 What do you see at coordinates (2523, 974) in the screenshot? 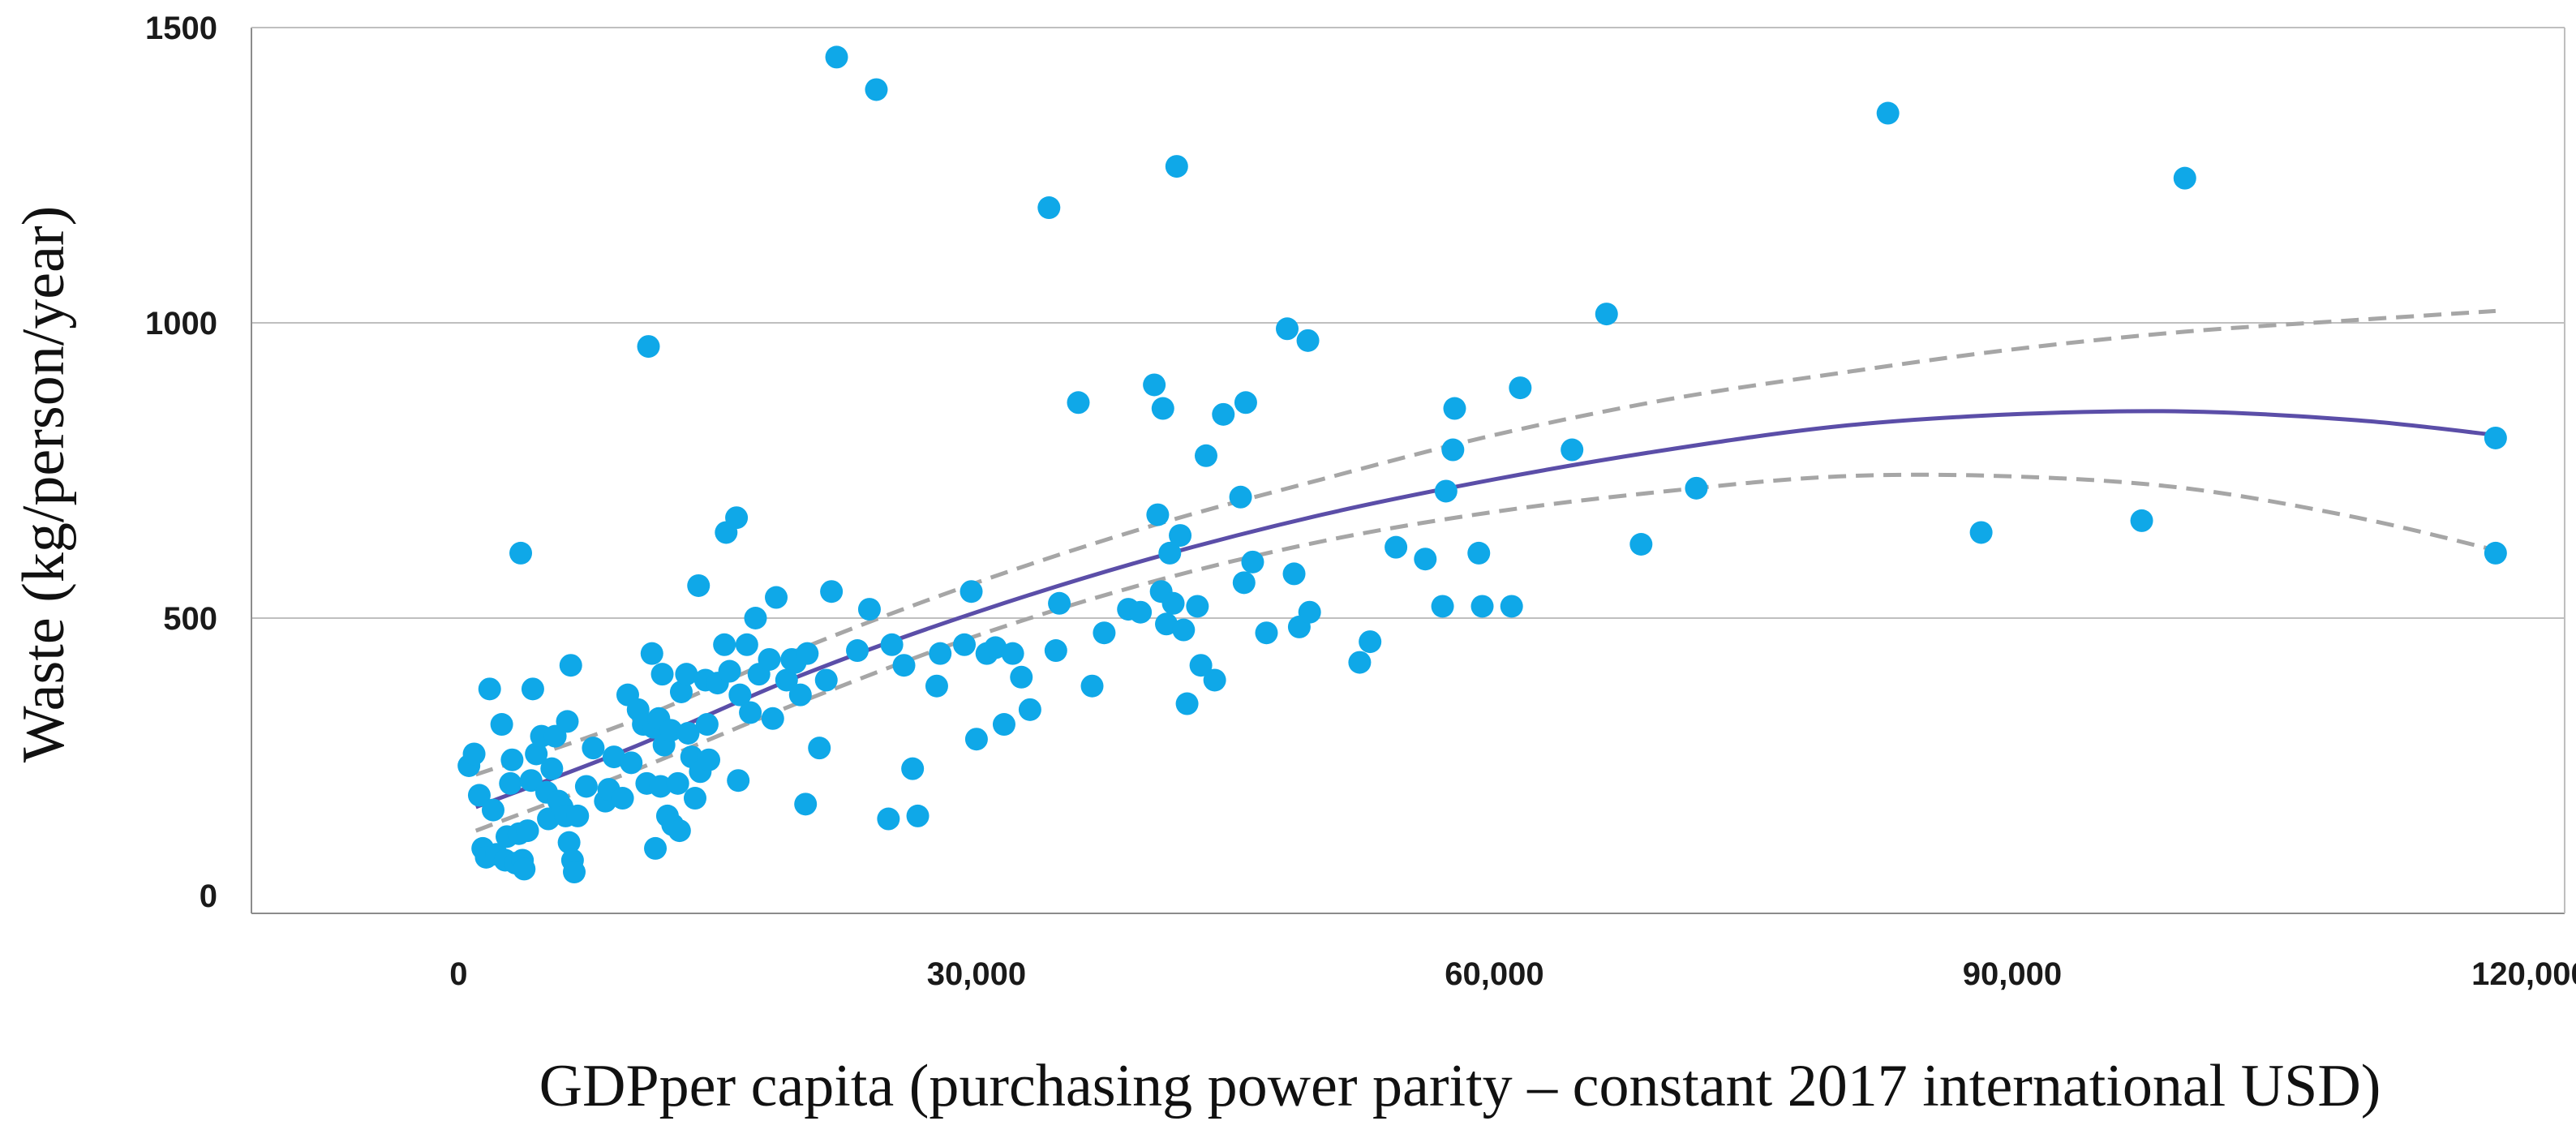
I see `x-tick-label: 120,000` at bounding box center [2523, 974].